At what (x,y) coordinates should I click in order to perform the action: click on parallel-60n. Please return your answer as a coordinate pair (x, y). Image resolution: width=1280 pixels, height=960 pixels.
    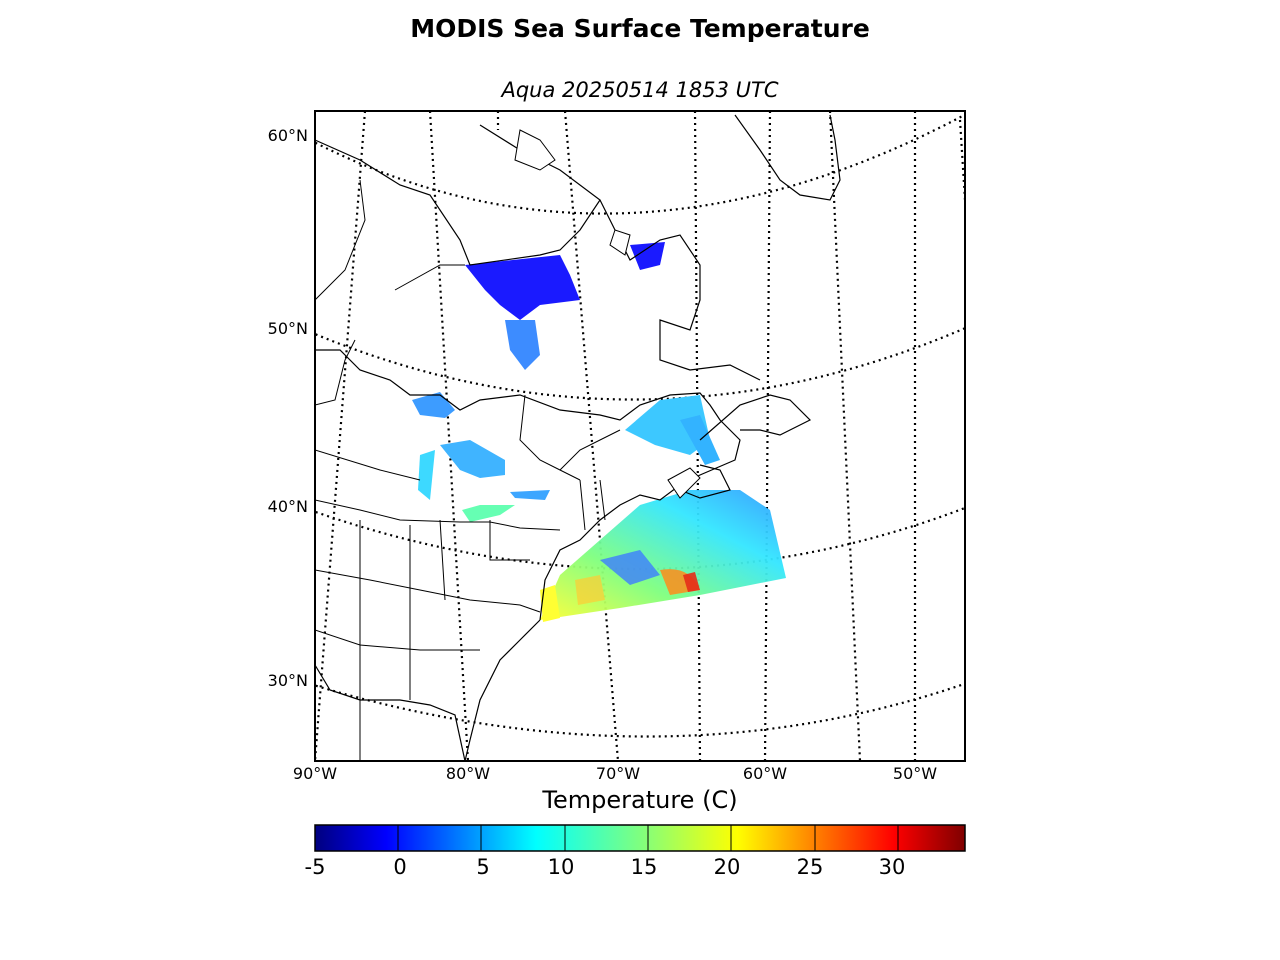
    Looking at the image, I should click on (640, 164).